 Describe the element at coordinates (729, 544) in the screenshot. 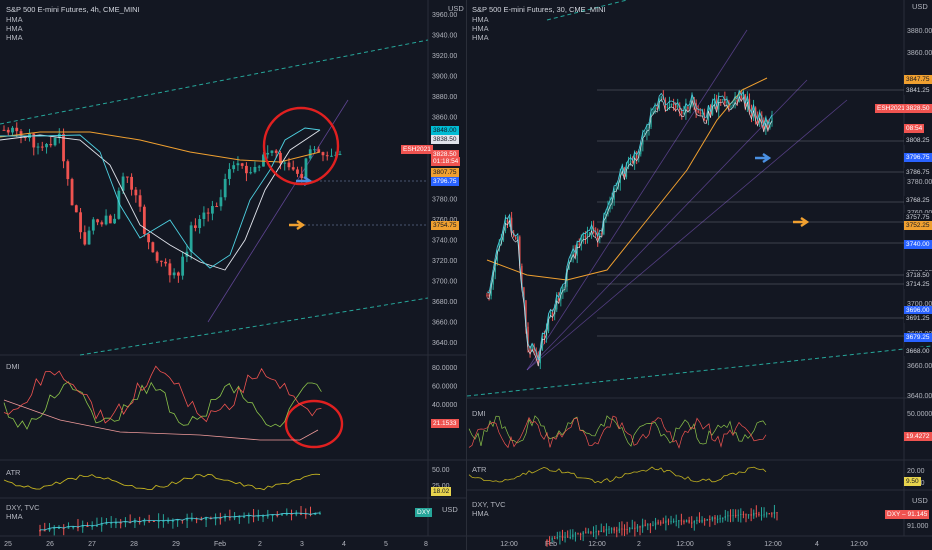

I see `right-time-label: 3` at that location.